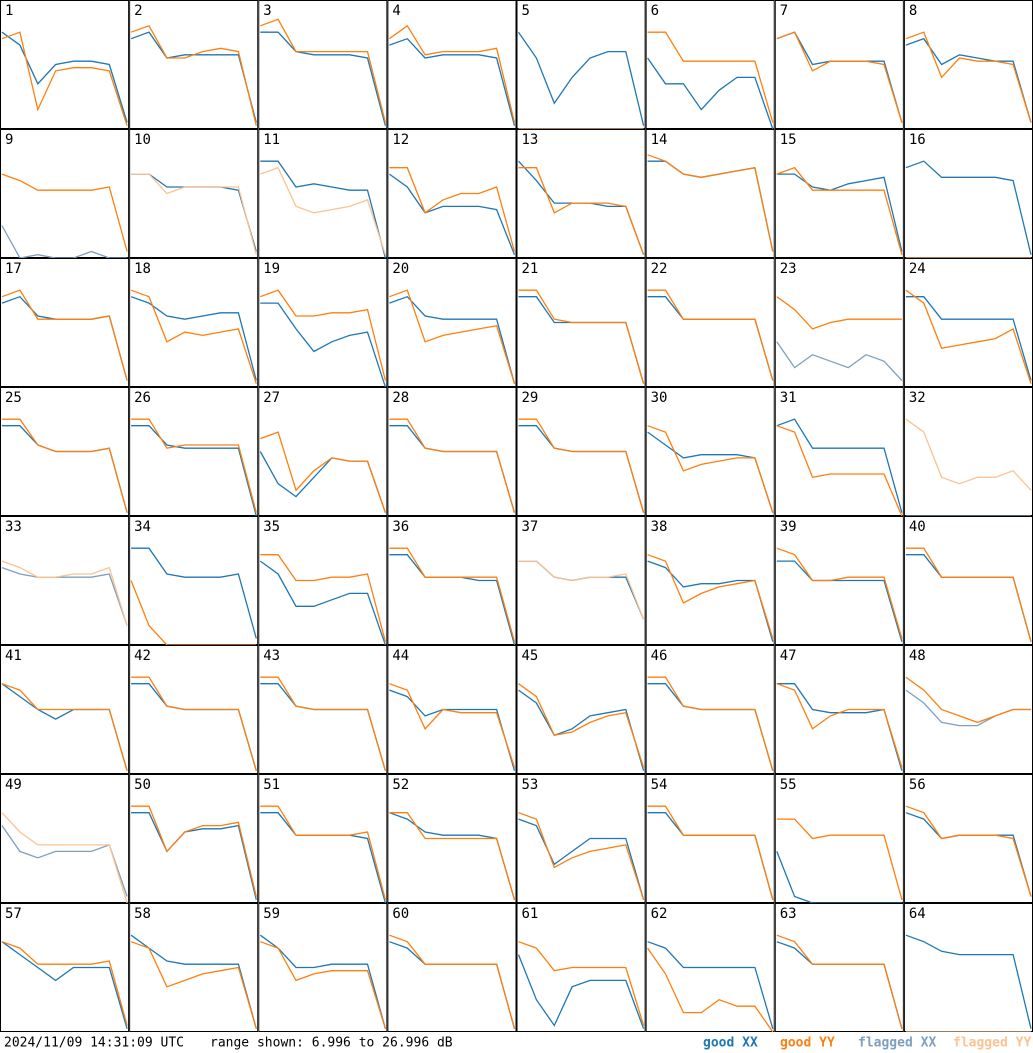 This screenshot has width=1033, height=1053. What do you see at coordinates (13, 914) in the screenshot?
I see `panel-title: 57` at bounding box center [13, 914].